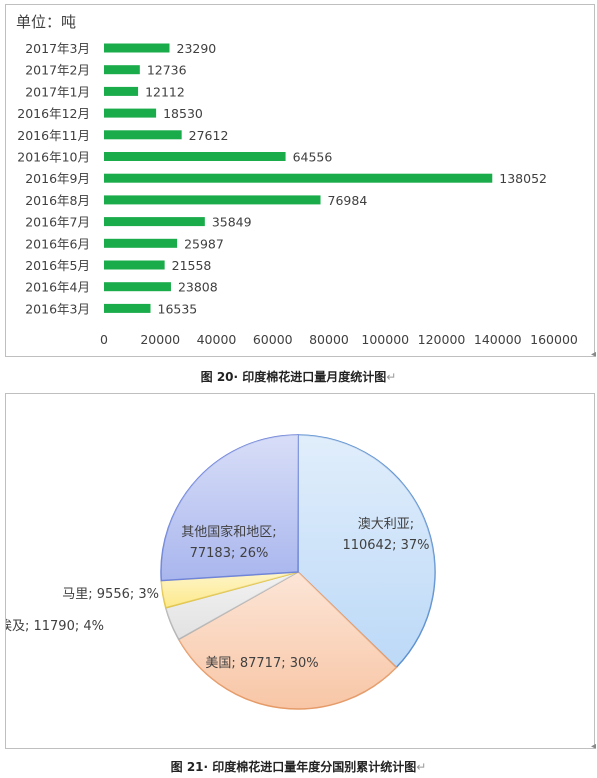  Describe the element at coordinates (165, 91) in the screenshot. I see `data-label: 12112` at that location.